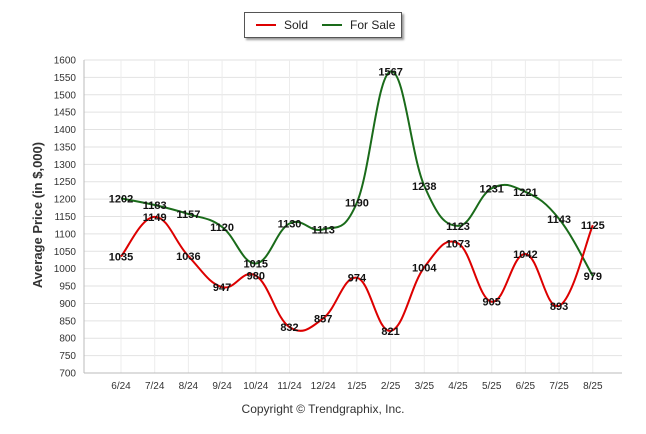 This screenshot has height=434, width=646. I want to click on data-label-sold: 980, so click(256, 277).